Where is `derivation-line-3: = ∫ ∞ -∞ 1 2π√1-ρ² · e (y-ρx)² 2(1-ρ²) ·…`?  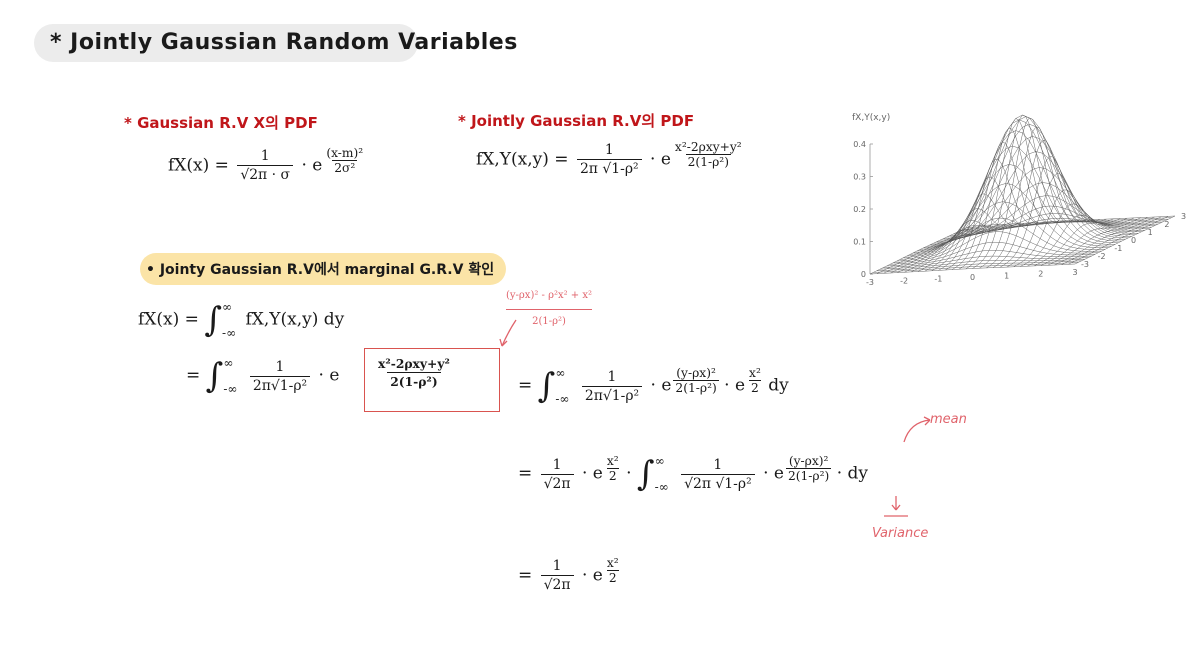 derivation-line-3: = ∫ ∞ -∞ 1 2π√1-ρ² · e (y-ρx)² 2(1-ρ²) ·… is located at coordinates (653, 386).